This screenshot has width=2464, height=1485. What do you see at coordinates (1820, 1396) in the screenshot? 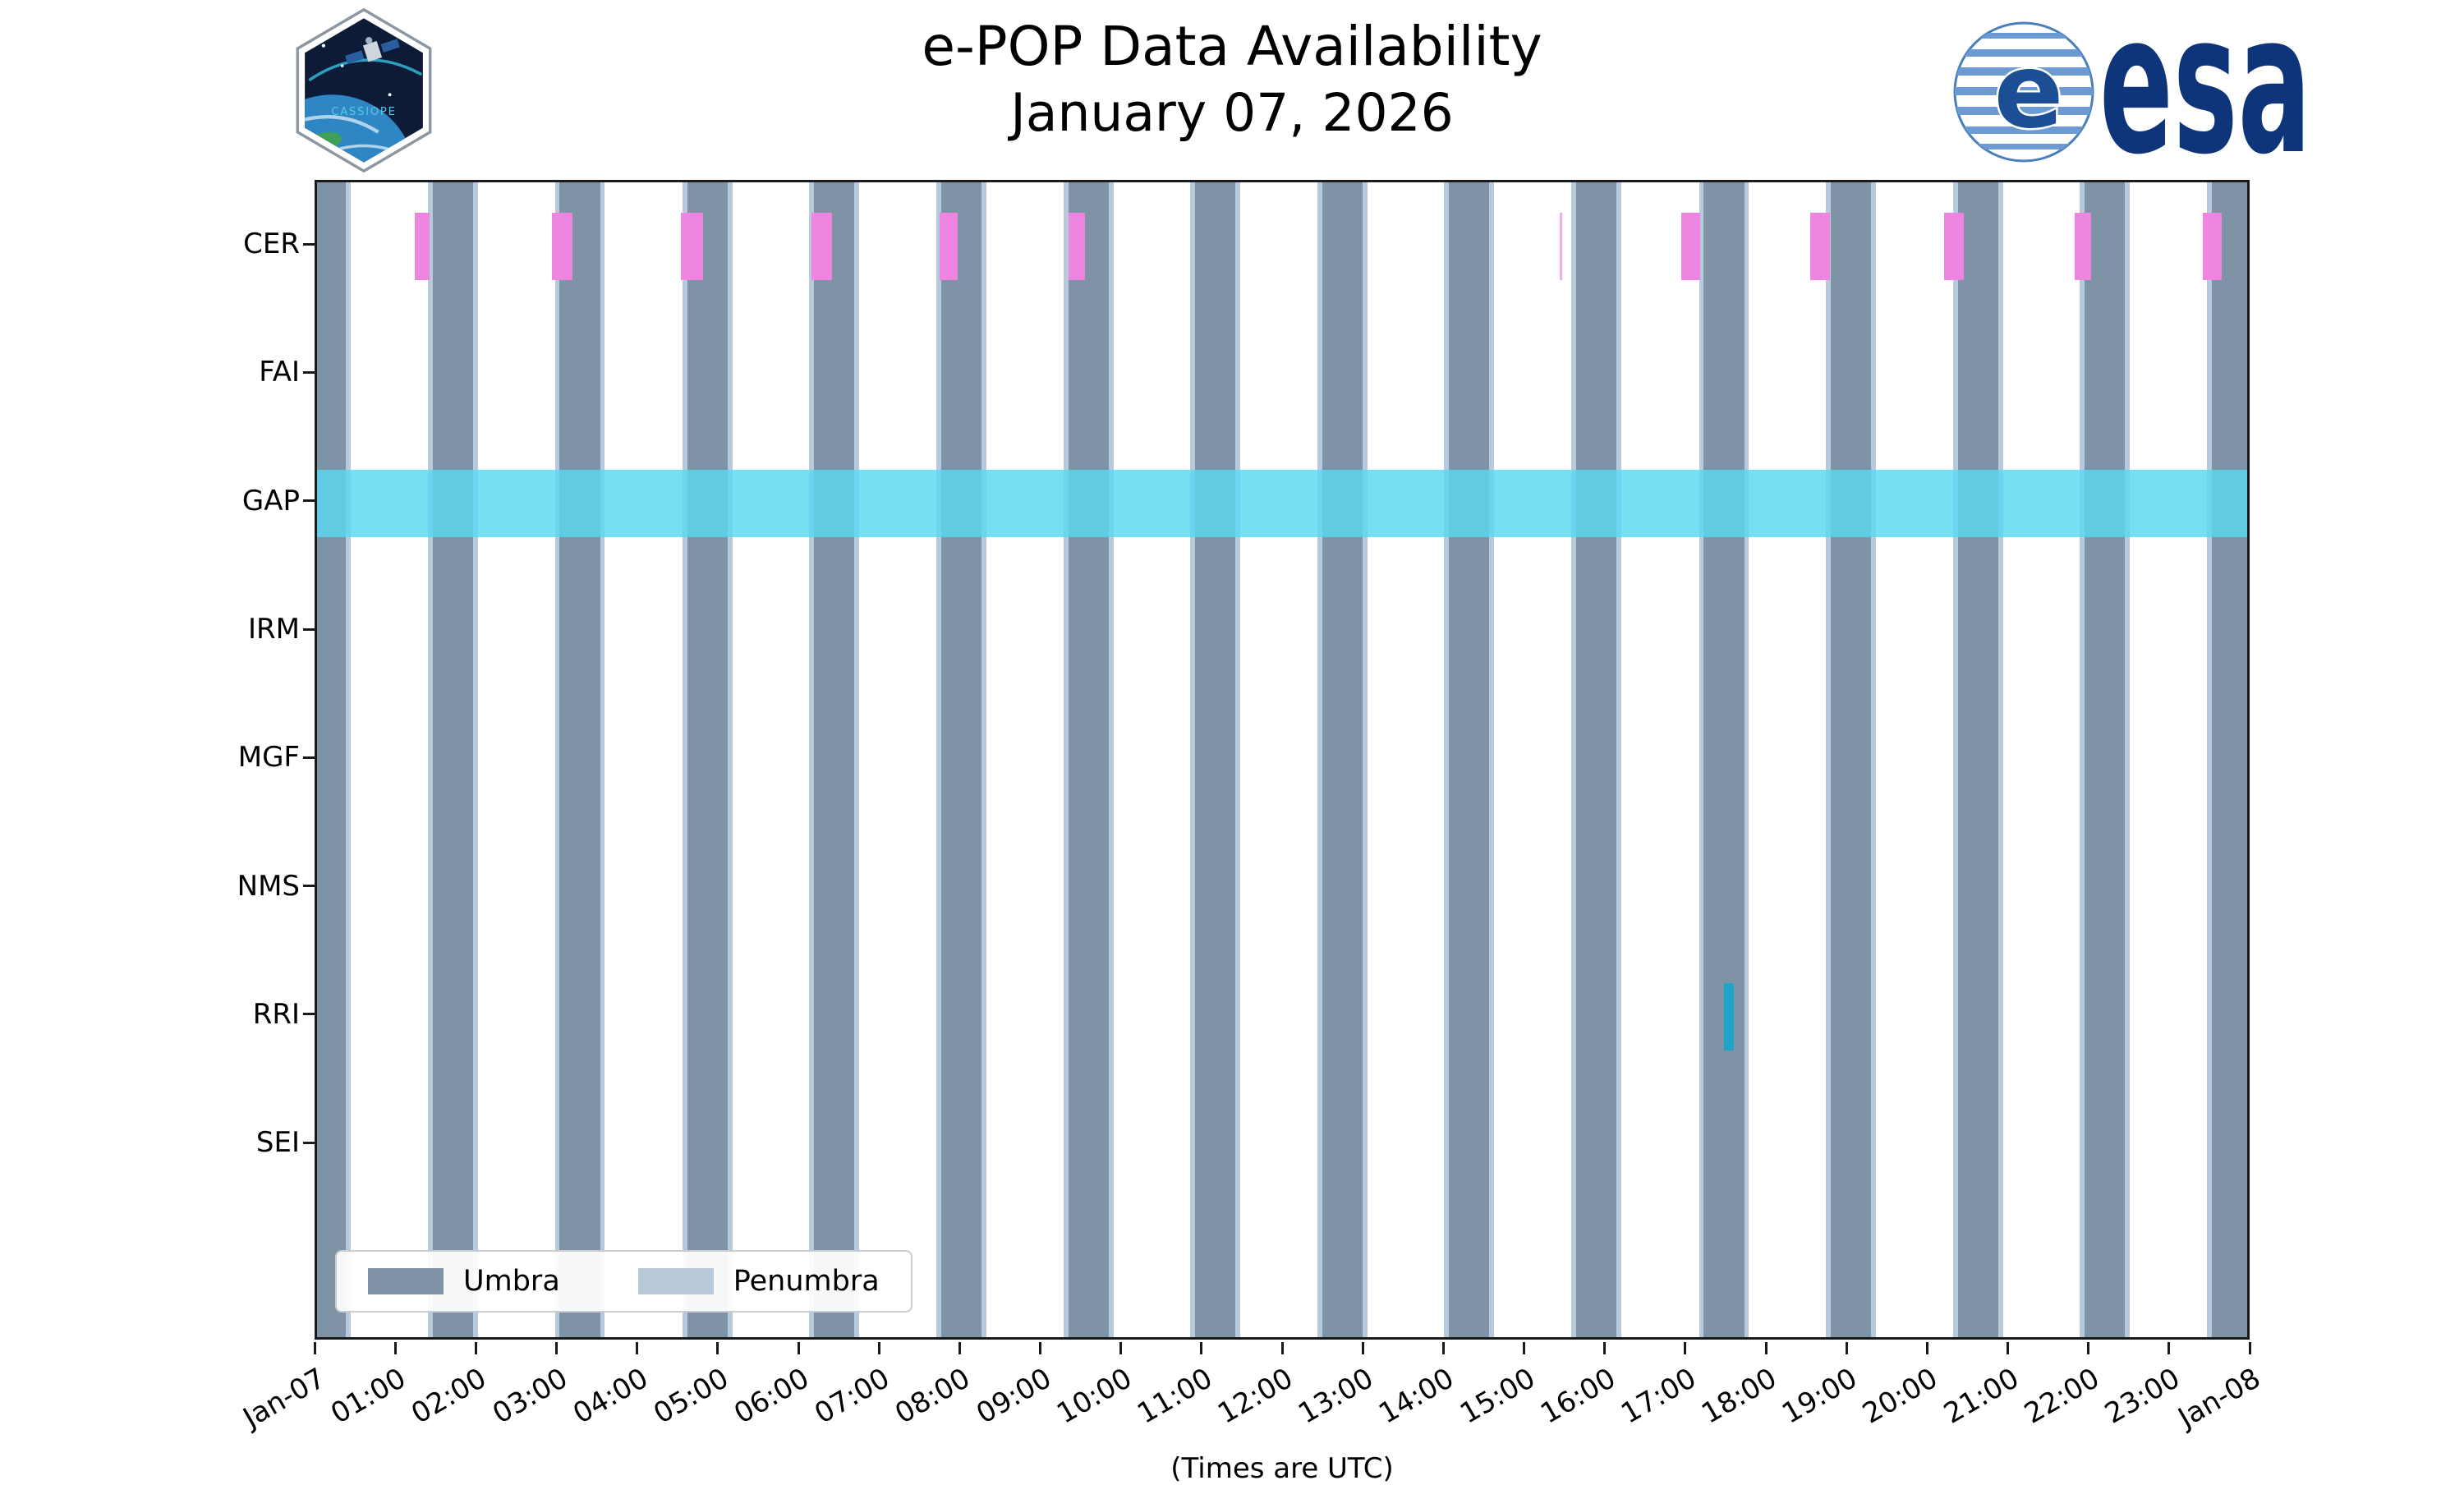
I see `x-tick-label: 19:00` at bounding box center [1820, 1396].